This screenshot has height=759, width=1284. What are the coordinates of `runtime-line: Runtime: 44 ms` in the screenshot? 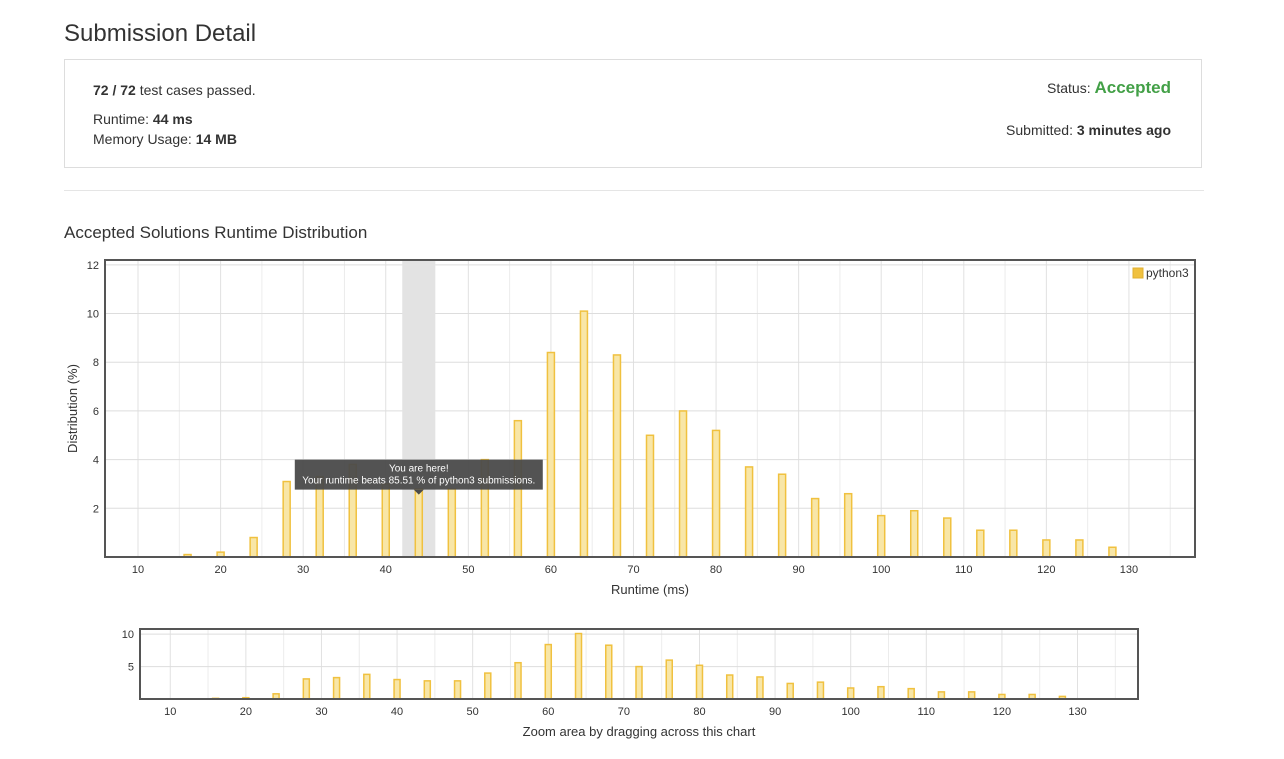 It's located at (143, 119).